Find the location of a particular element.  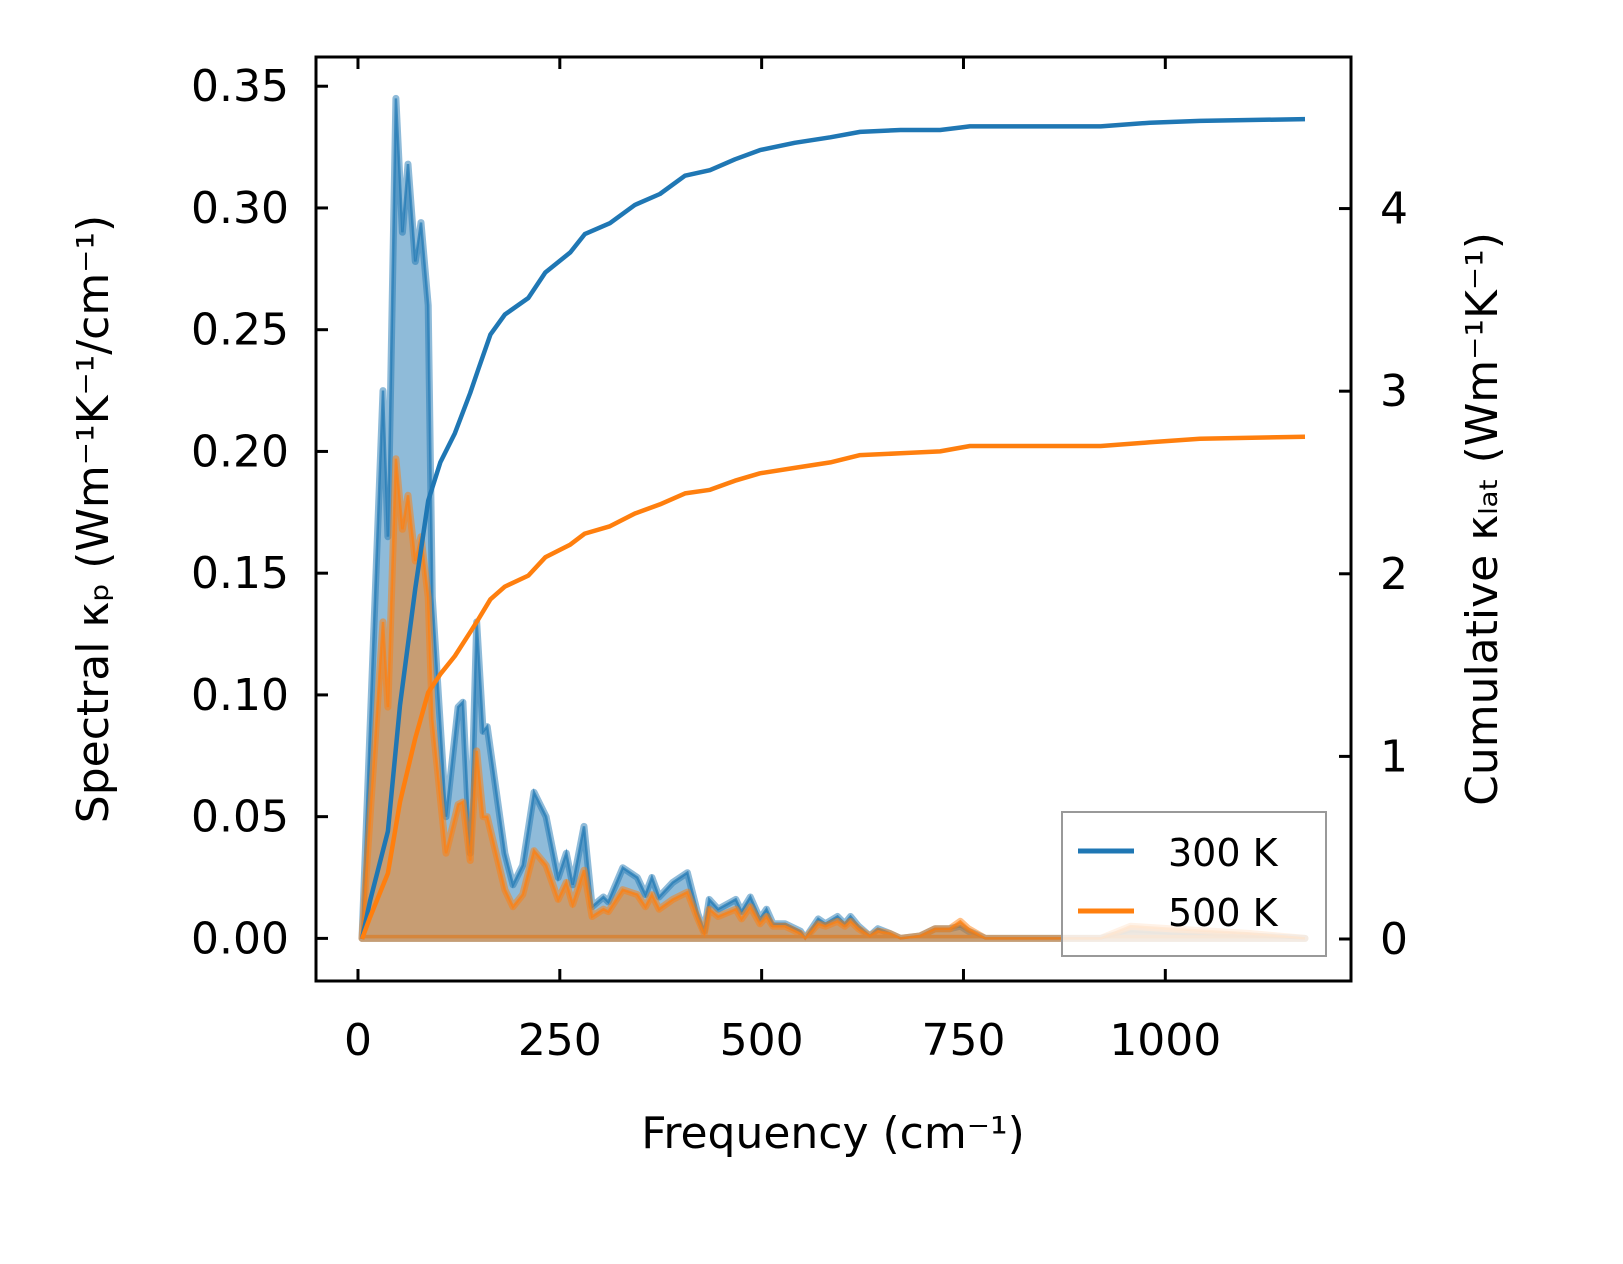

left-y-tick-label: 0.05 is located at coordinates (240, 817).